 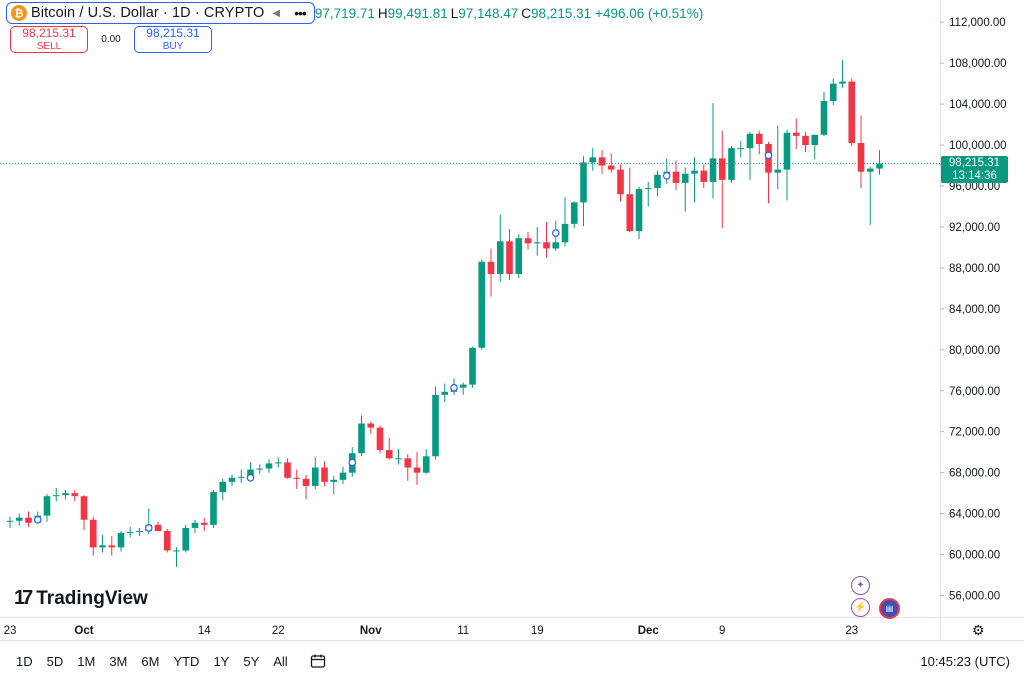 What do you see at coordinates (417, 13) in the screenshot?
I see `high-value: 99,491.81` at bounding box center [417, 13].